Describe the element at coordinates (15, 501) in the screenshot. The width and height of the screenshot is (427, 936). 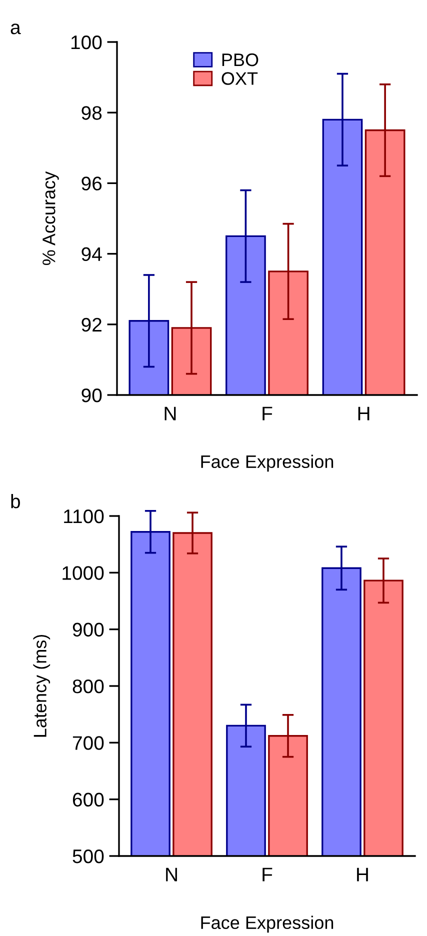
I see `chart-title: b` at that location.